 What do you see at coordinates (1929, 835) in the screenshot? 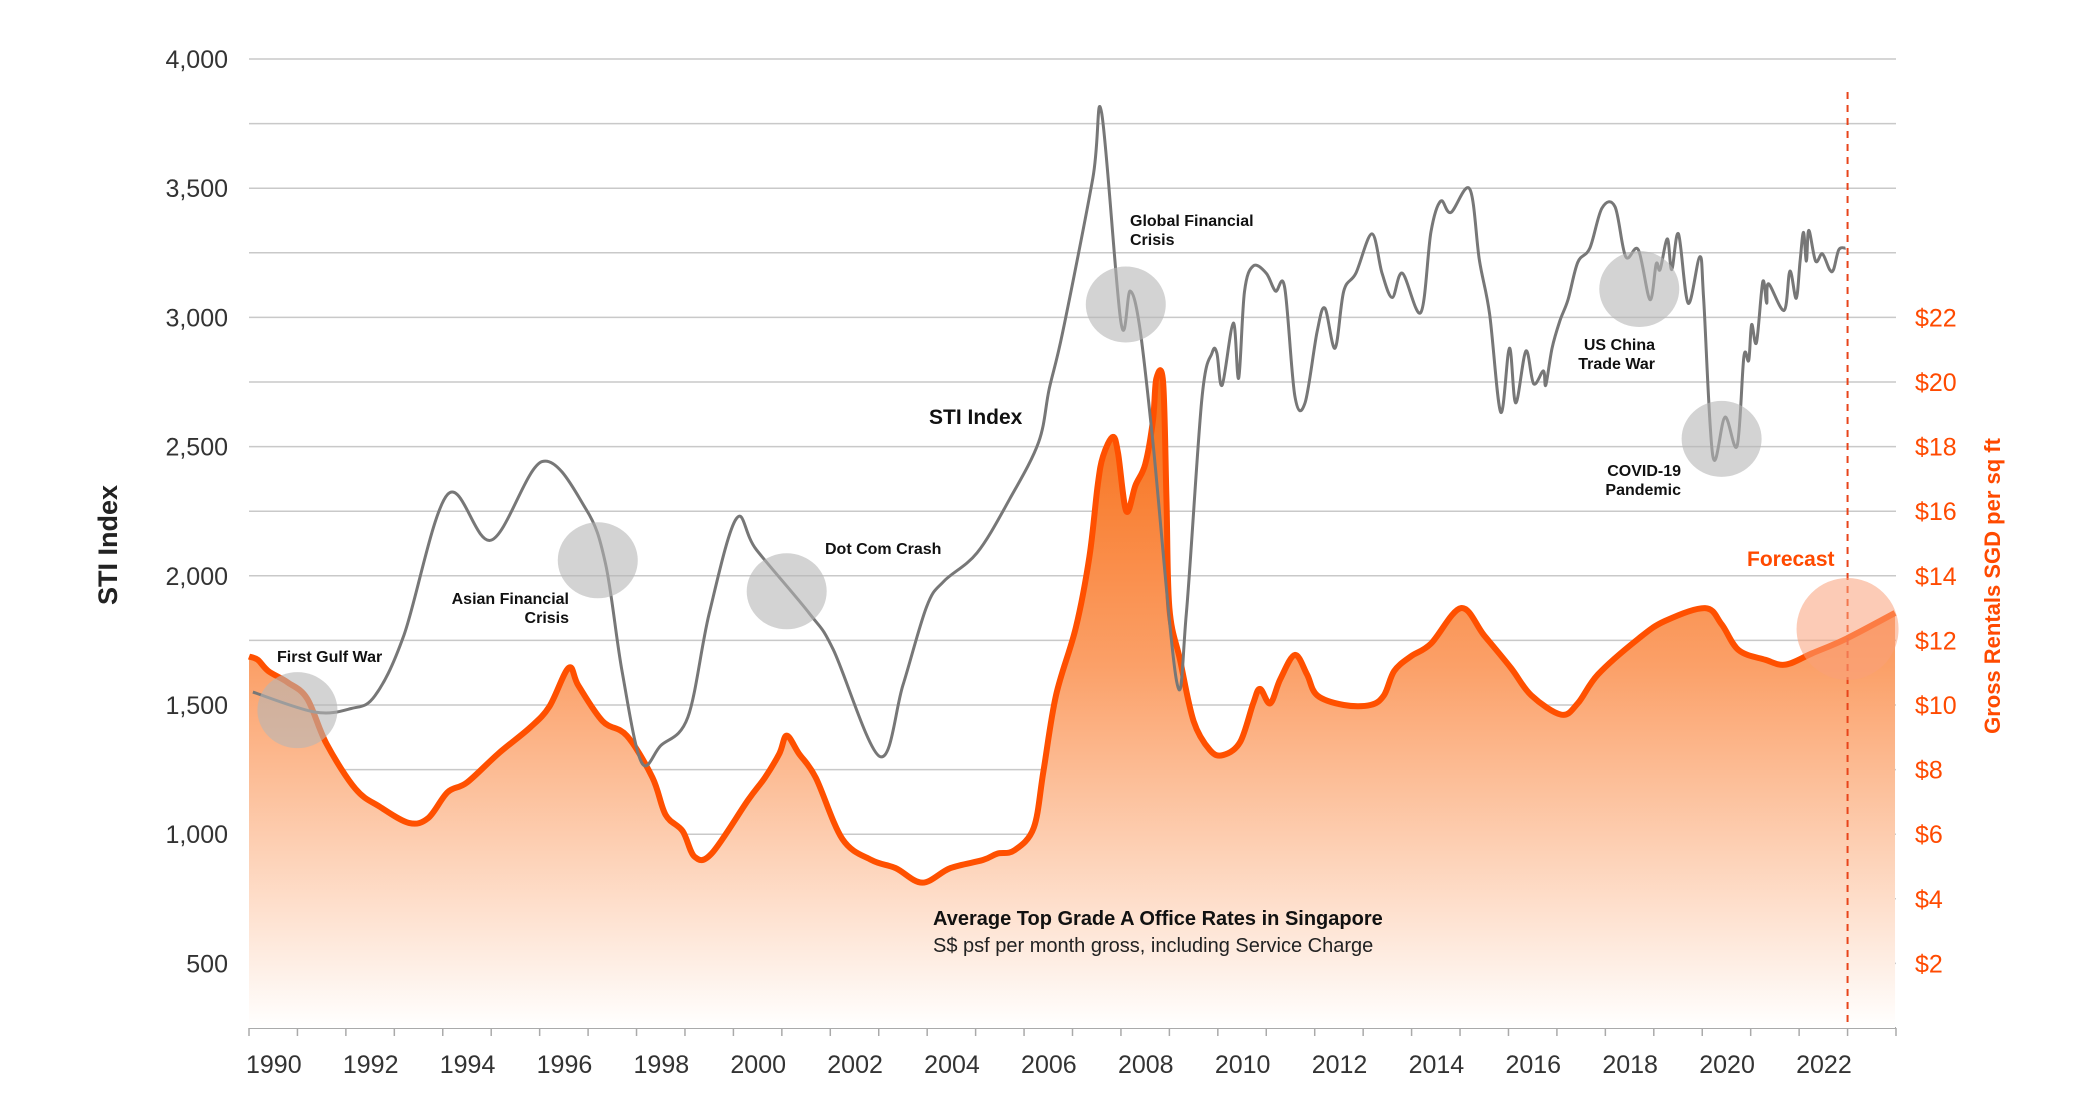
I see `right-tick-label: $6` at bounding box center [1929, 835].